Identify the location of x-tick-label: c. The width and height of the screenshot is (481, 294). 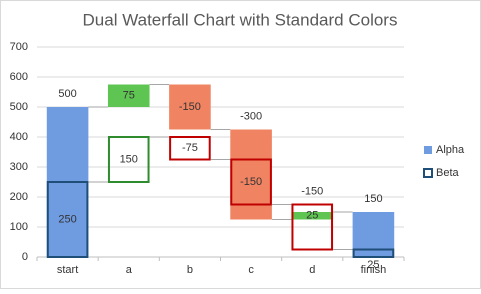
(251, 270).